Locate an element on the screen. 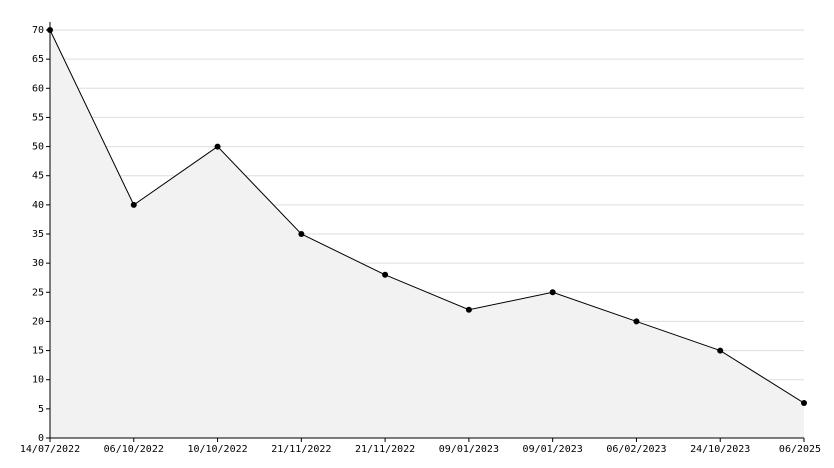 This screenshot has width=834, height=468. y-tick-label: 70 is located at coordinates (38, 30).